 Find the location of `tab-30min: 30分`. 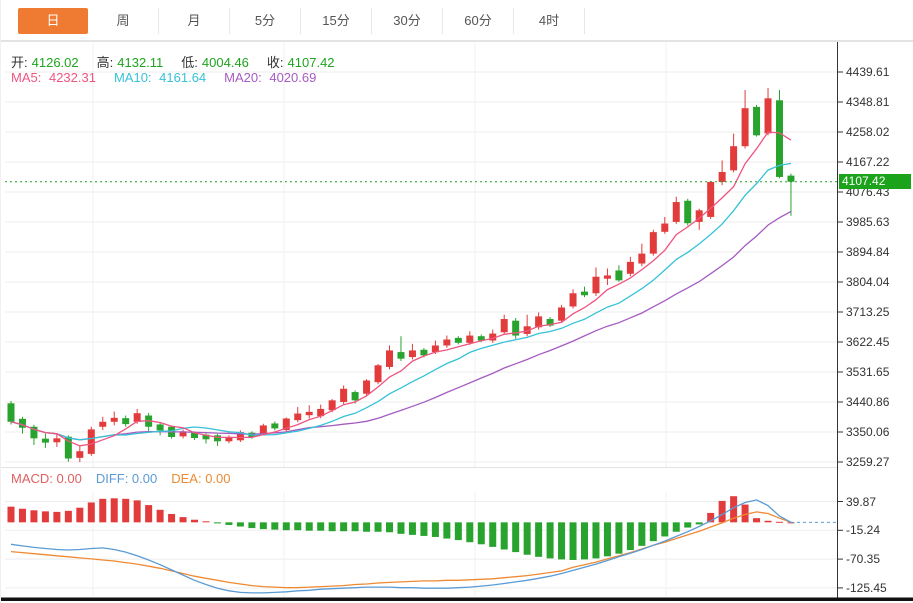

tab-30min: 30分 is located at coordinates (407, 21).